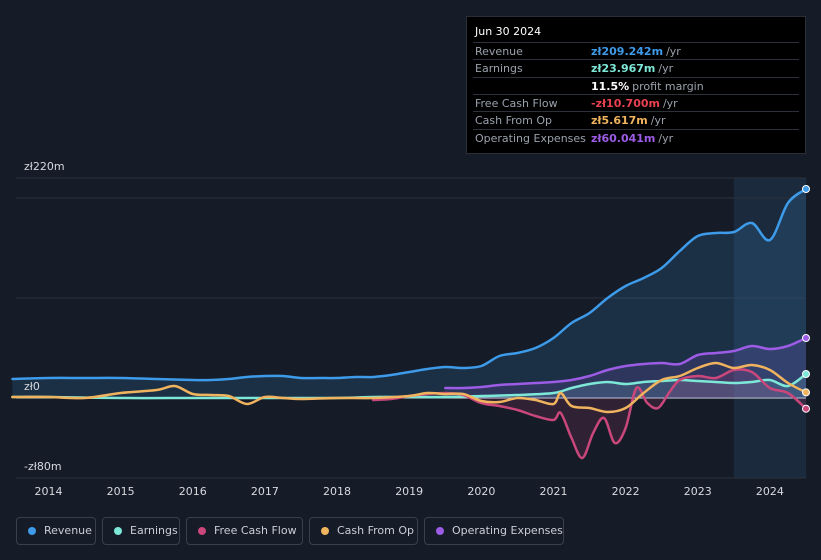  What do you see at coordinates (255, 530) in the screenshot?
I see `legend-label: Free Cash Flow` at bounding box center [255, 530].